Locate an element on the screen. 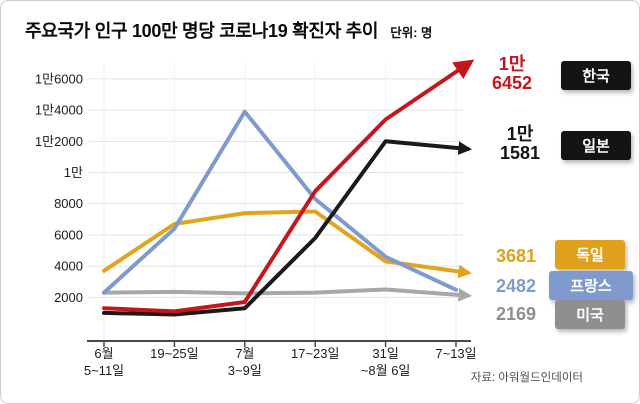 The height and width of the screenshot is (404, 640). svg-text: 1만4000 is located at coordinates (59, 110).